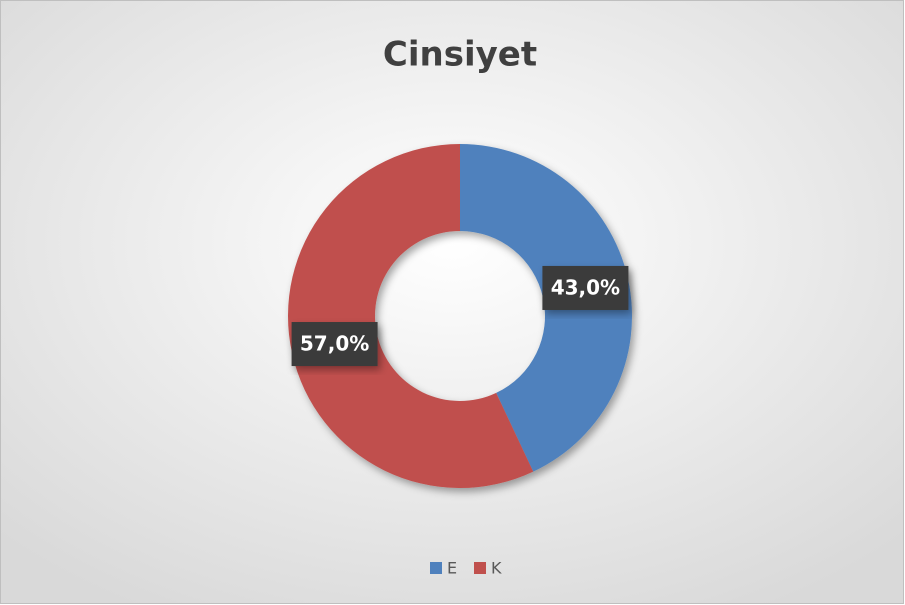  What do you see at coordinates (496, 568) in the screenshot?
I see `legend-label: K` at bounding box center [496, 568].